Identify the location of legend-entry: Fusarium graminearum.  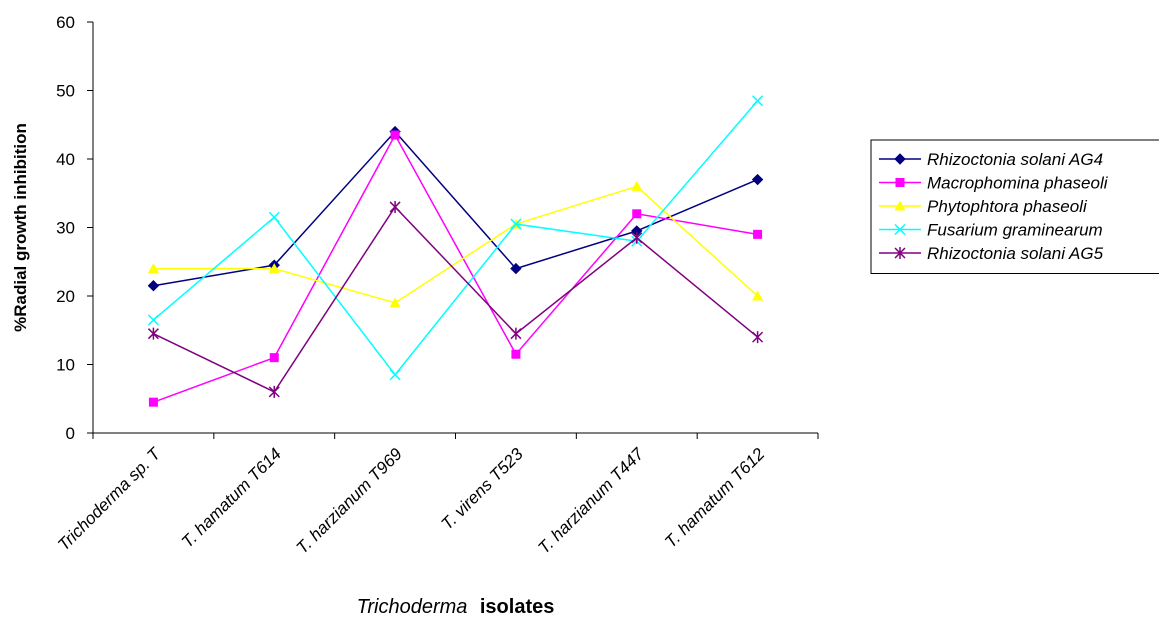
(991, 230).